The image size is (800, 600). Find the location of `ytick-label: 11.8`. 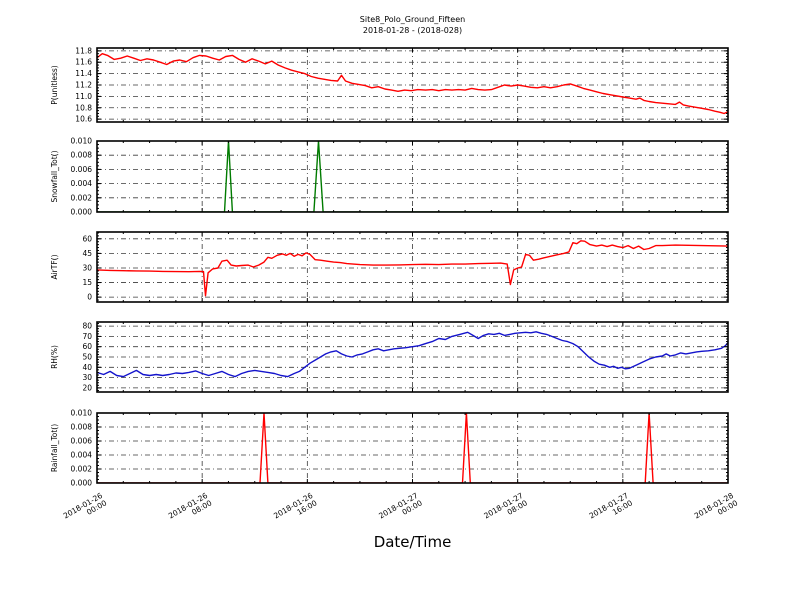

ytick-label: 11.8 is located at coordinates (83, 50).